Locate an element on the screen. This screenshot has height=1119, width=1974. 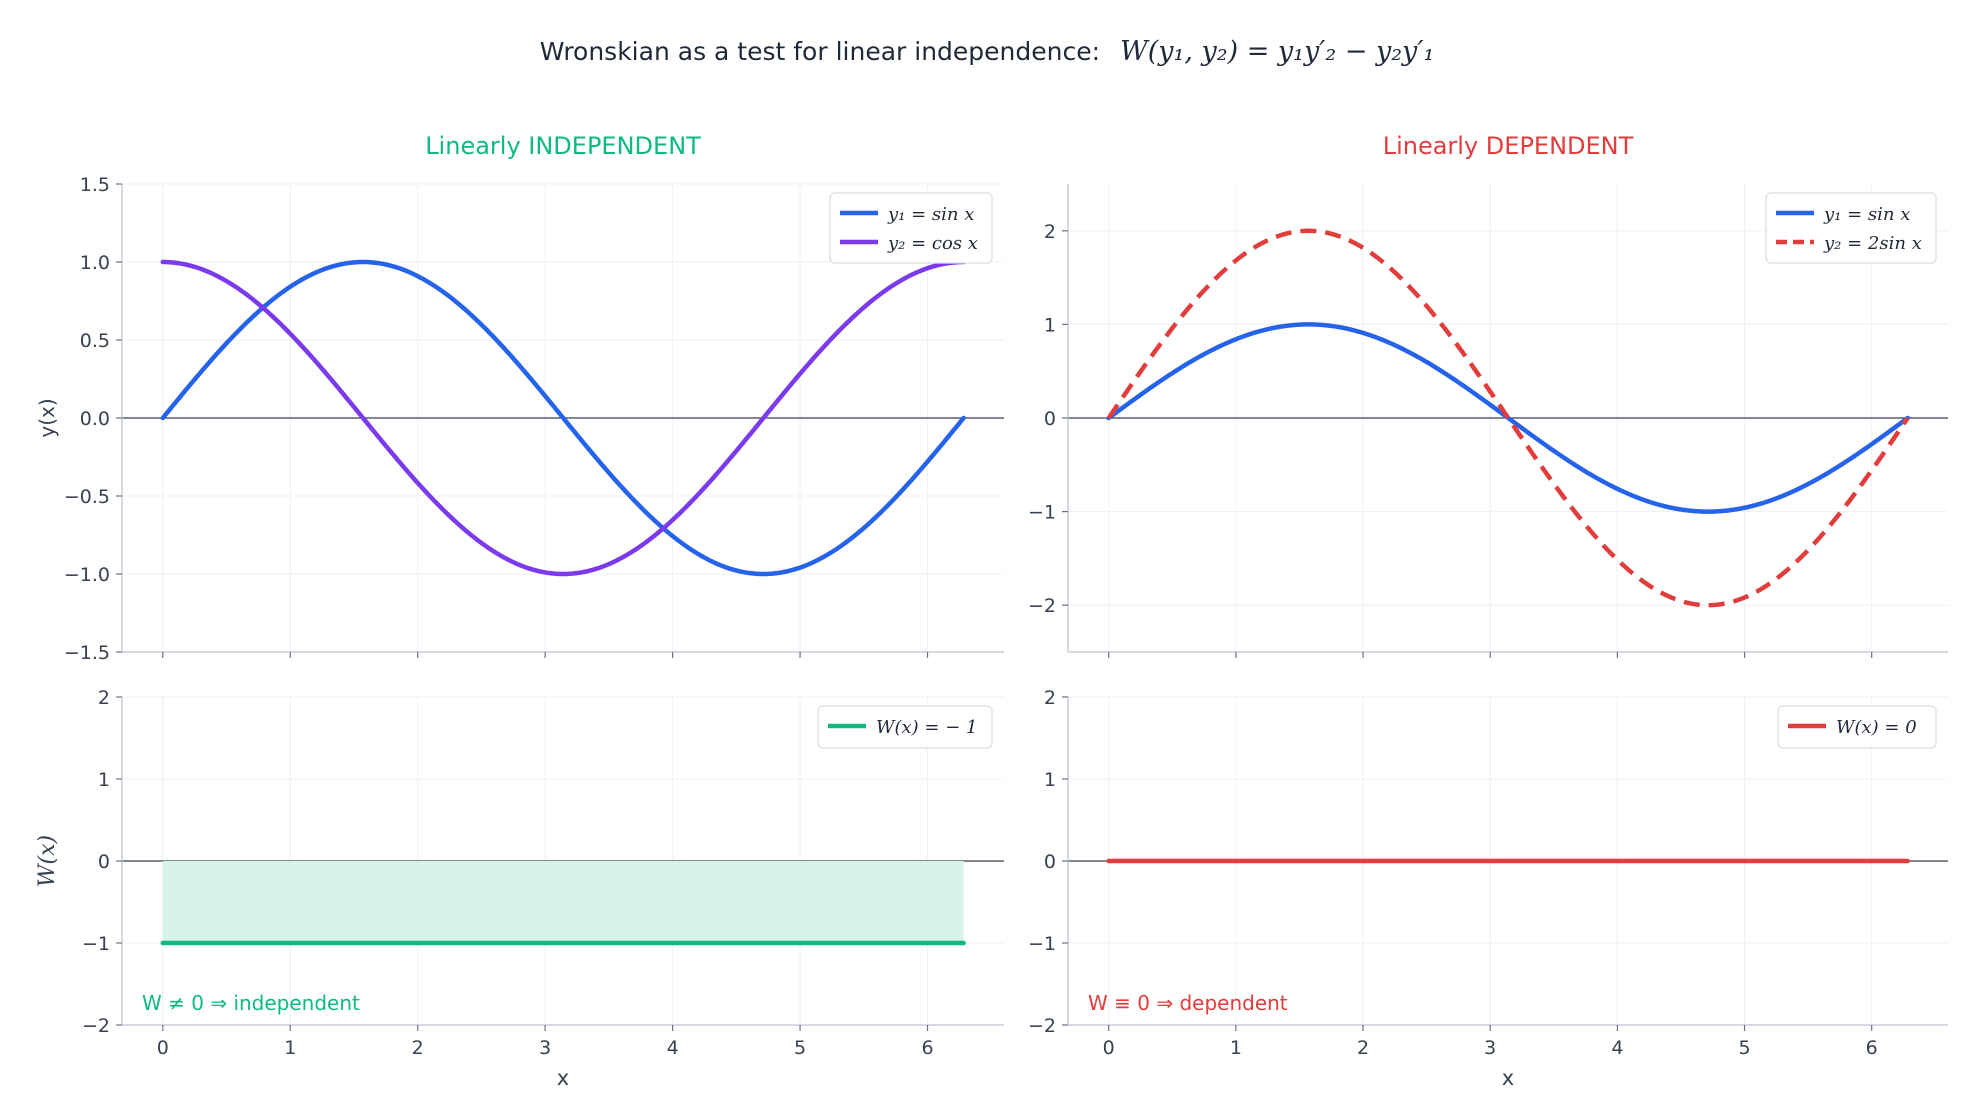
y-axis-label: W(x) is located at coordinates (47, 861).